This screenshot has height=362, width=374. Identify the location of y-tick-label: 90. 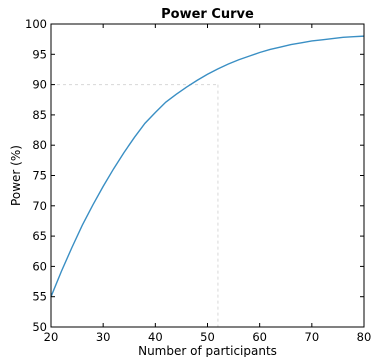
(39, 85).